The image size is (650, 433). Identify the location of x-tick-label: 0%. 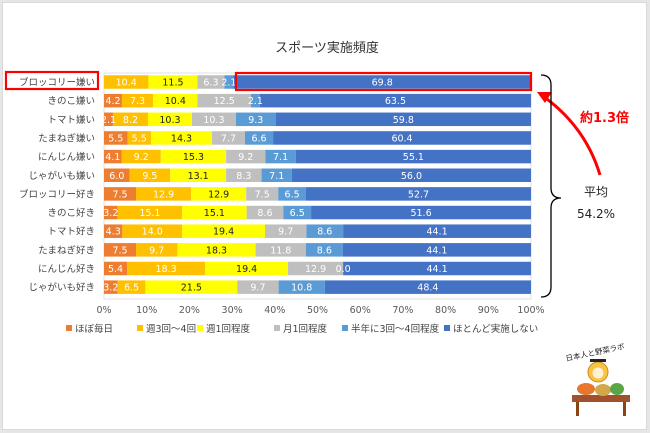
(103, 310).